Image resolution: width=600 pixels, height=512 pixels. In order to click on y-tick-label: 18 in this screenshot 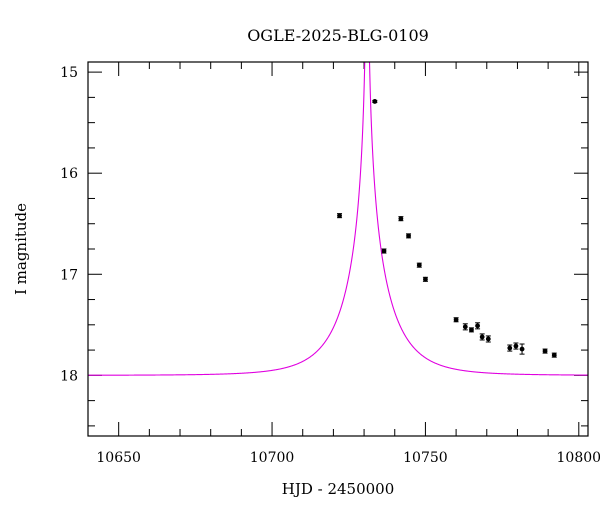, I will do `click(69, 376)`.